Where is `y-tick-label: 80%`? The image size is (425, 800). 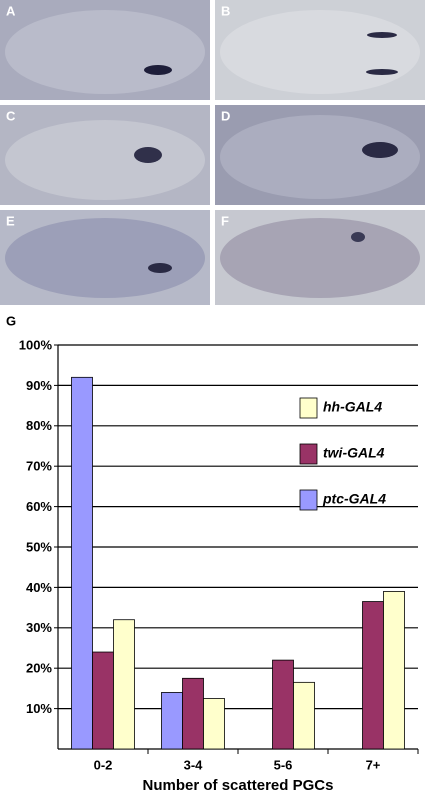
y-tick-label: 80% is located at coordinates (39, 425).